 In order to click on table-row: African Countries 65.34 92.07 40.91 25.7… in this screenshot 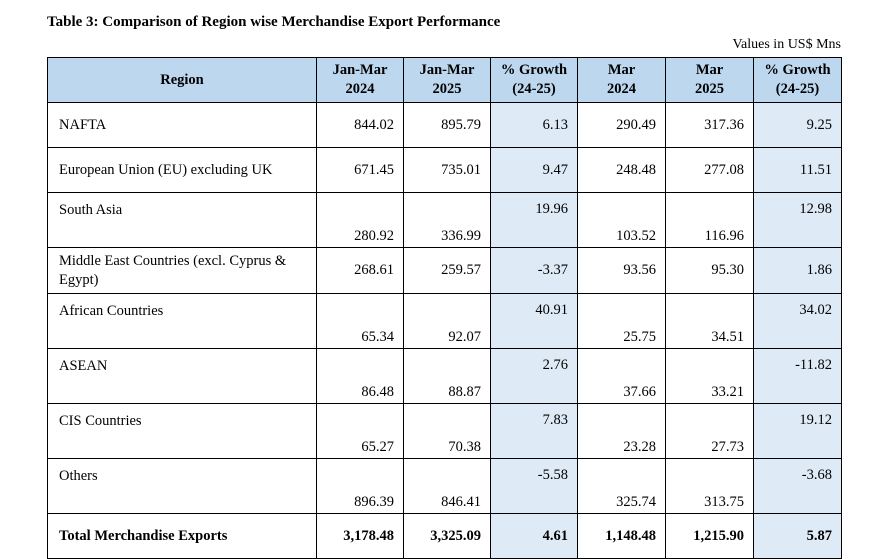, I will do `click(444, 321)`.